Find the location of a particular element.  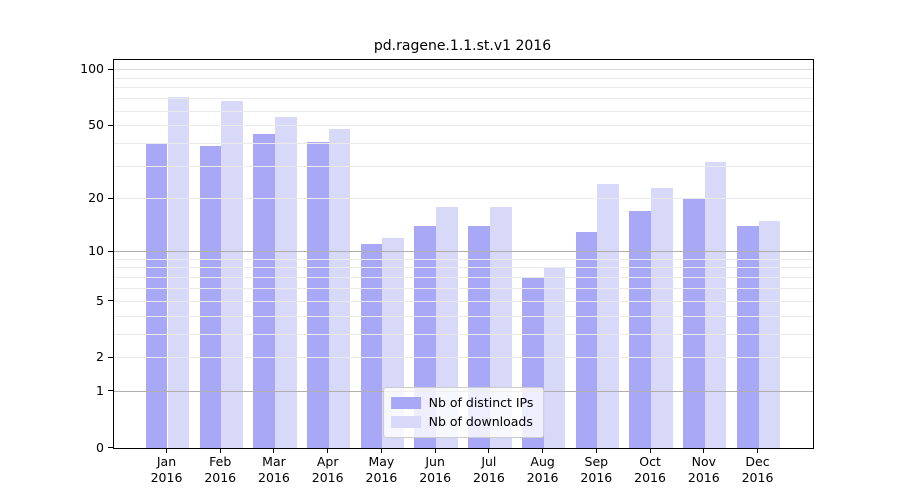

bar-sep-distinct-ips is located at coordinates (586, 339).